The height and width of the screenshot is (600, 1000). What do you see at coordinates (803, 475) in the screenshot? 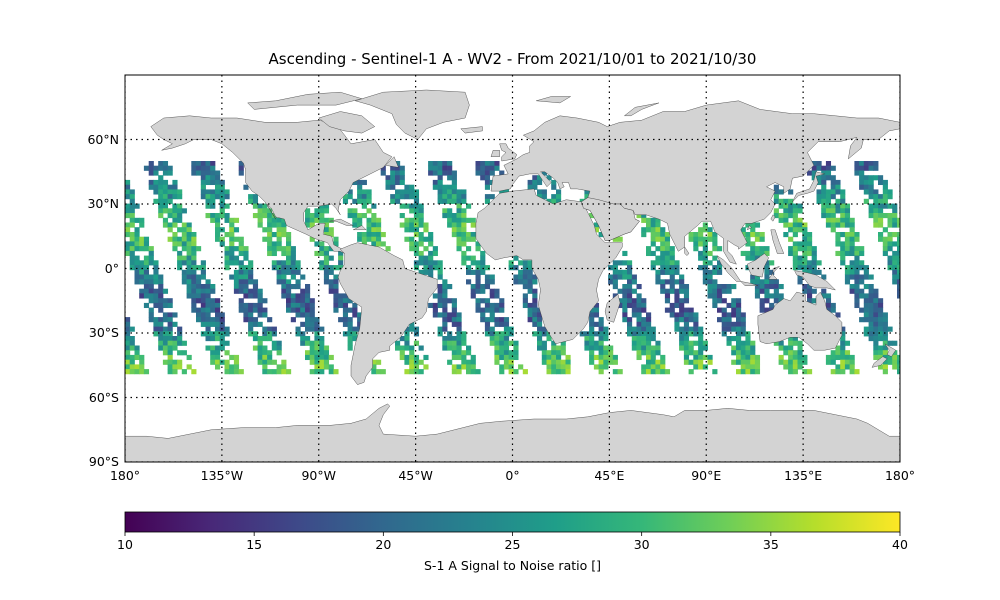
I see `lon-tick-label: 135°E` at bounding box center [803, 475].